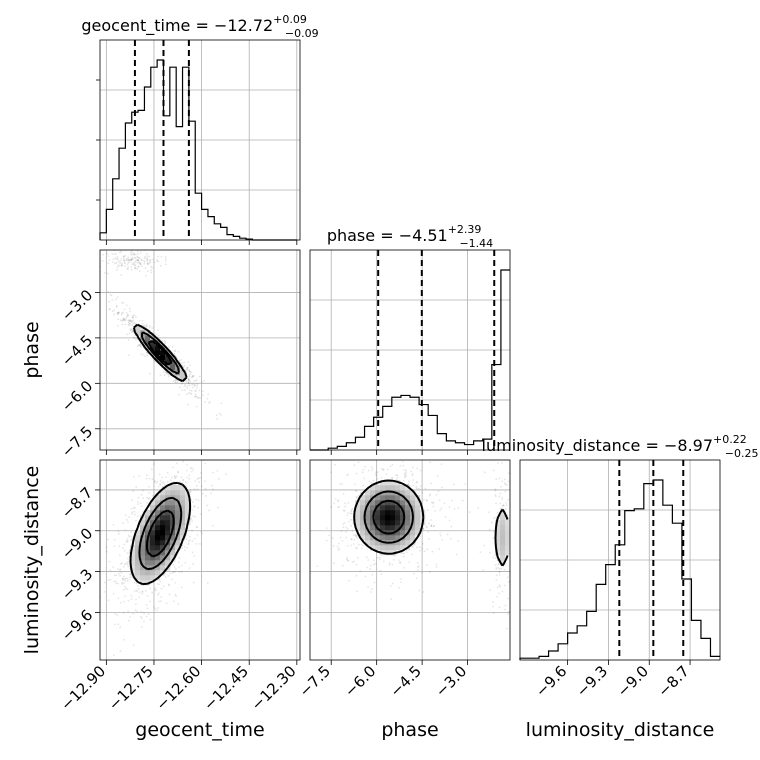 This screenshot has width=760, height=760. I want to click on y-tick-label: −7.5, so click(77, 441).